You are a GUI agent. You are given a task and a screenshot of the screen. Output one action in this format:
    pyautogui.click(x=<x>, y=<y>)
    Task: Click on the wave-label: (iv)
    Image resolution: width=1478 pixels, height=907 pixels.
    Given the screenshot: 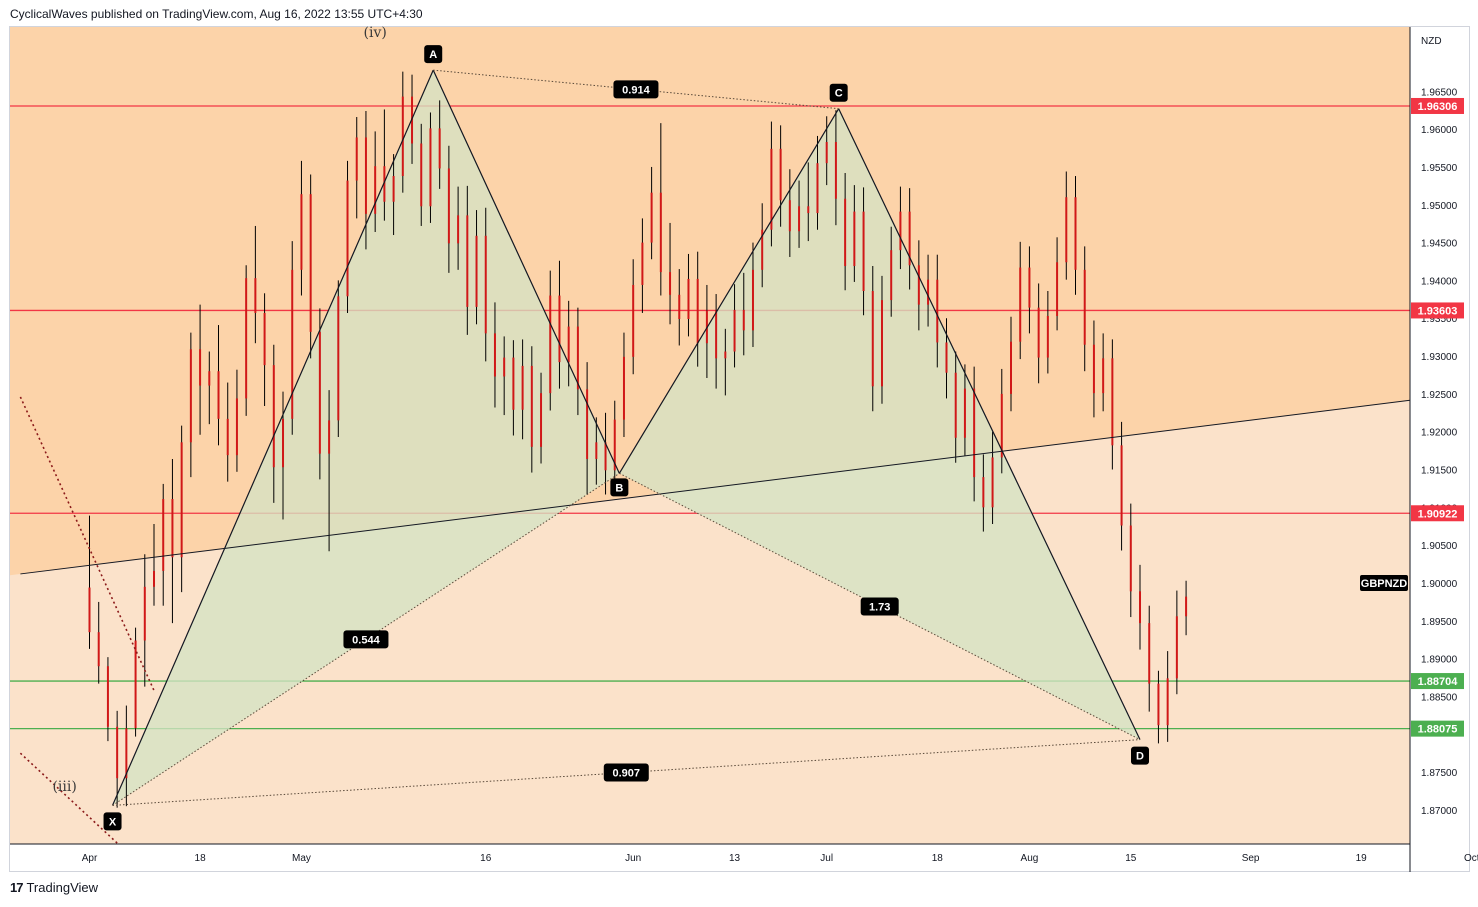 What is the action you would take?
    pyautogui.click(x=375, y=33)
    